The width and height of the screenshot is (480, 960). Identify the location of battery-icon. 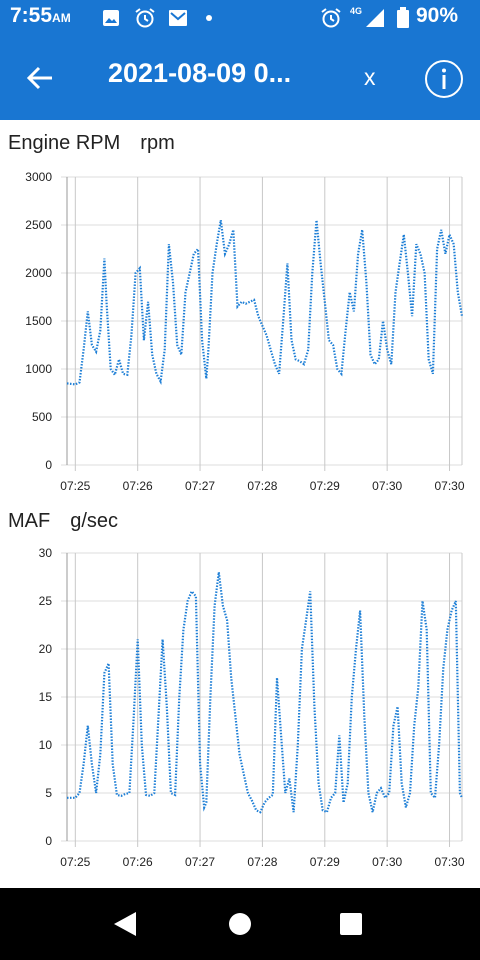
(403, 17).